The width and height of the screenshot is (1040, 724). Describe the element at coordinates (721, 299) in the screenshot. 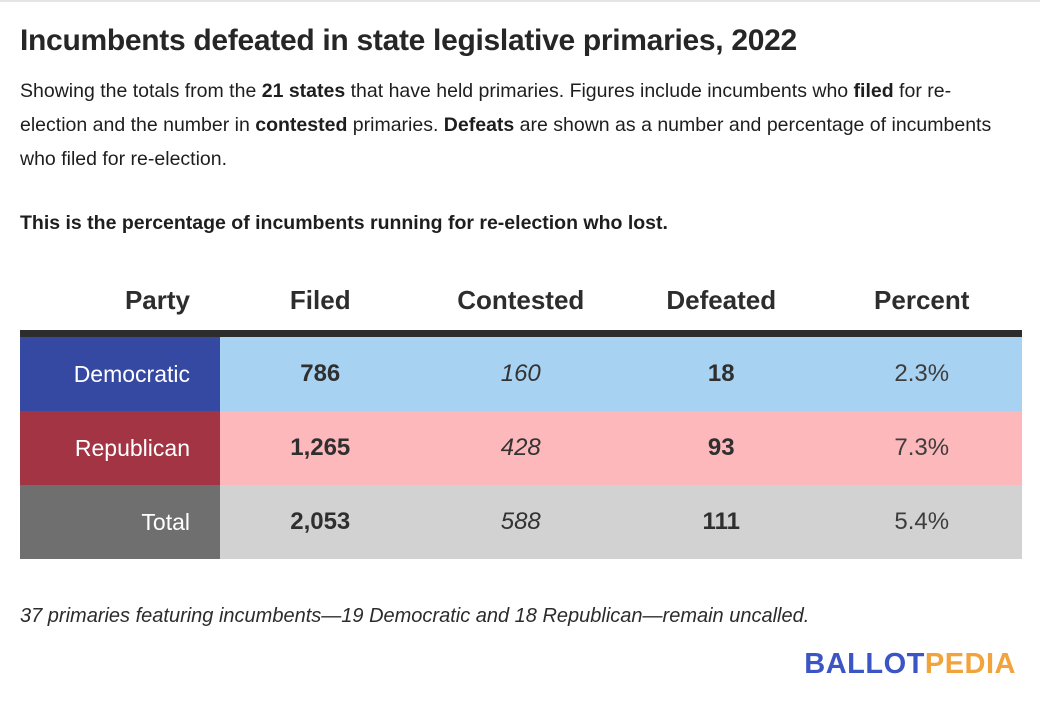

I see `column-header-defeated: Defeated` at that location.